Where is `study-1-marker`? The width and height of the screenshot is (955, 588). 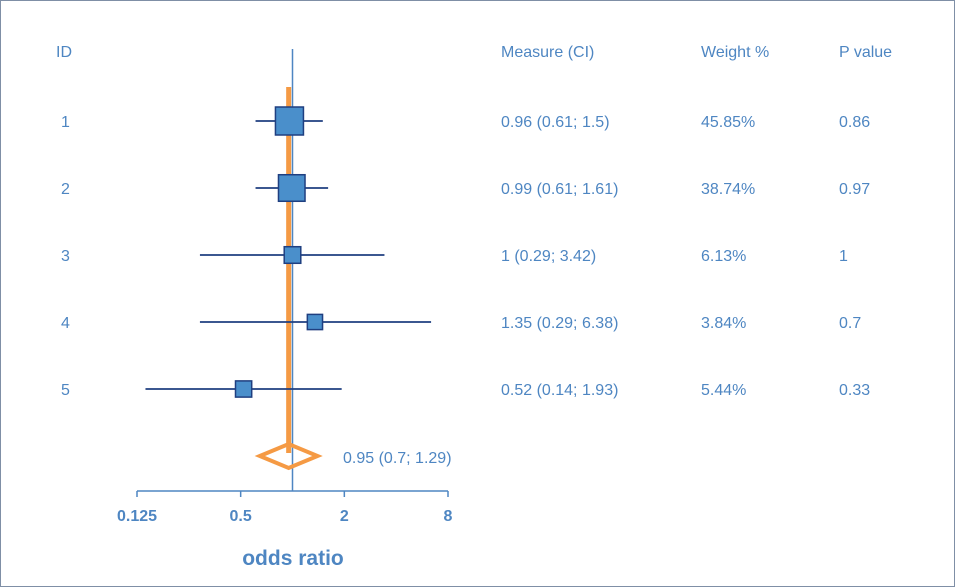
study-1-marker is located at coordinates (289, 121).